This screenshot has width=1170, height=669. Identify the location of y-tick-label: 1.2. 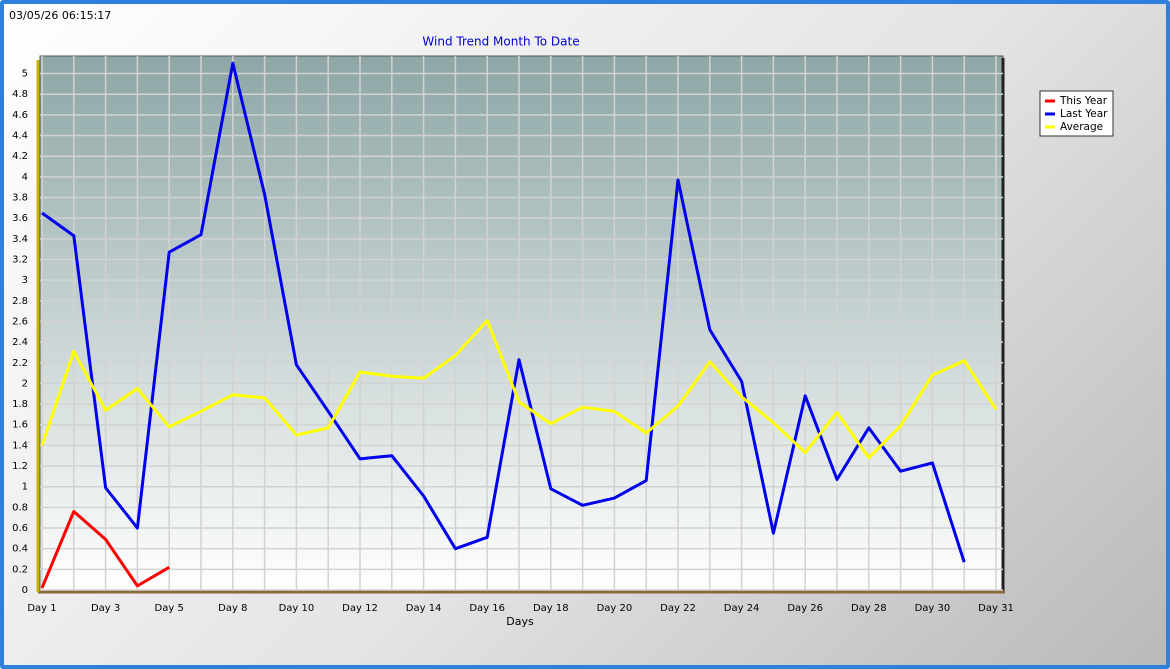
(20, 466).